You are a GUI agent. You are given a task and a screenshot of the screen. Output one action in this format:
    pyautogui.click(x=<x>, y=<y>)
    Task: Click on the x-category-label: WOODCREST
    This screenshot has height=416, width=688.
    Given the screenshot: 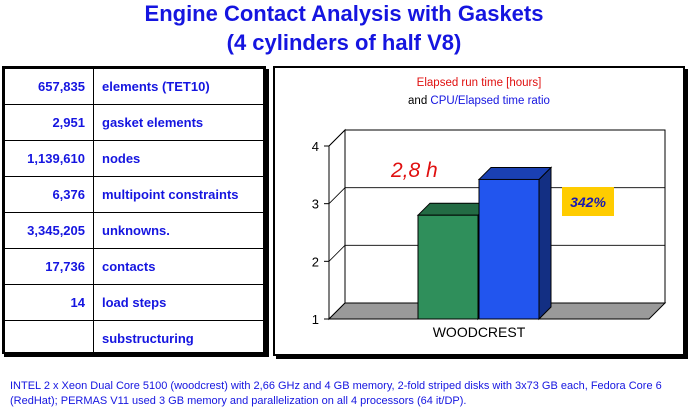 What is the action you would take?
    pyautogui.click(x=479, y=332)
    